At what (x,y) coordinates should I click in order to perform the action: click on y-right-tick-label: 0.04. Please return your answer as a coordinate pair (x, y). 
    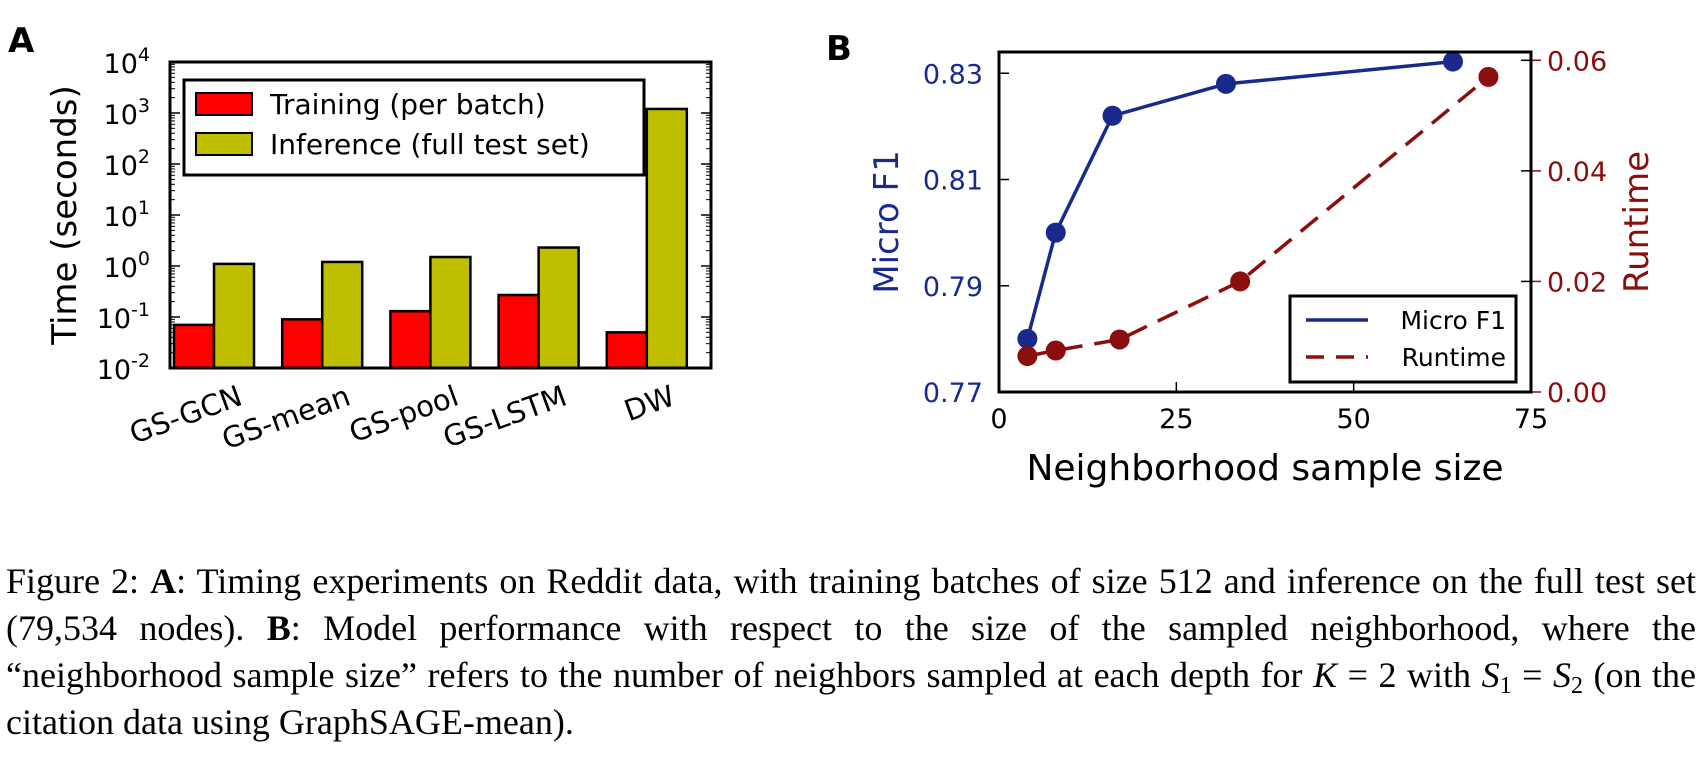
    Looking at the image, I should click on (1577, 172).